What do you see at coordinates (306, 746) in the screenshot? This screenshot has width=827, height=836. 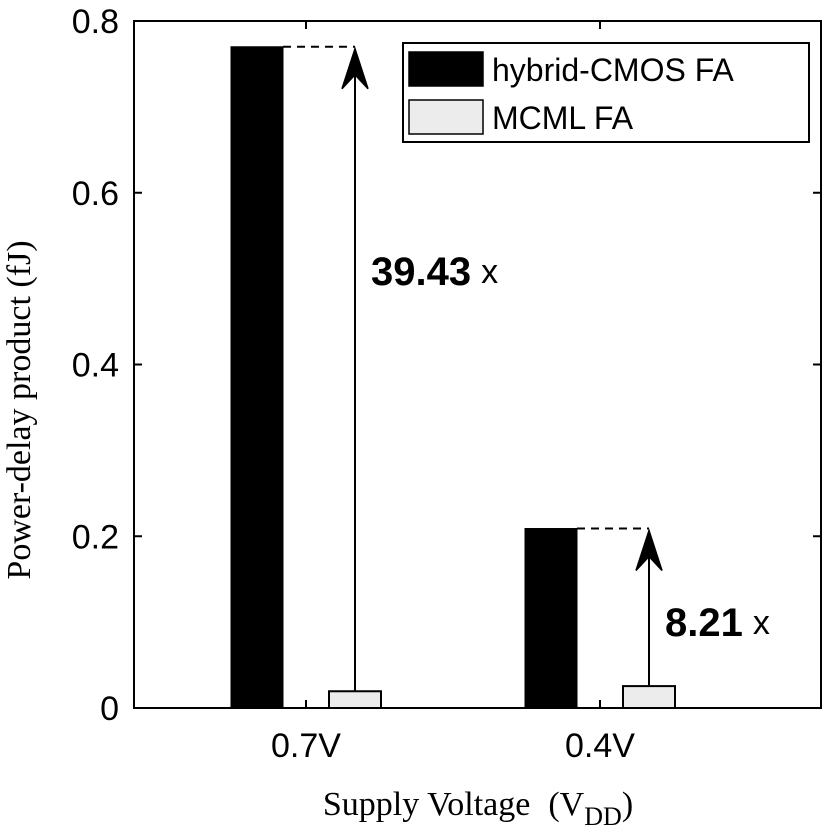 I see `x-tick-label: 0.7V` at bounding box center [306, 746].